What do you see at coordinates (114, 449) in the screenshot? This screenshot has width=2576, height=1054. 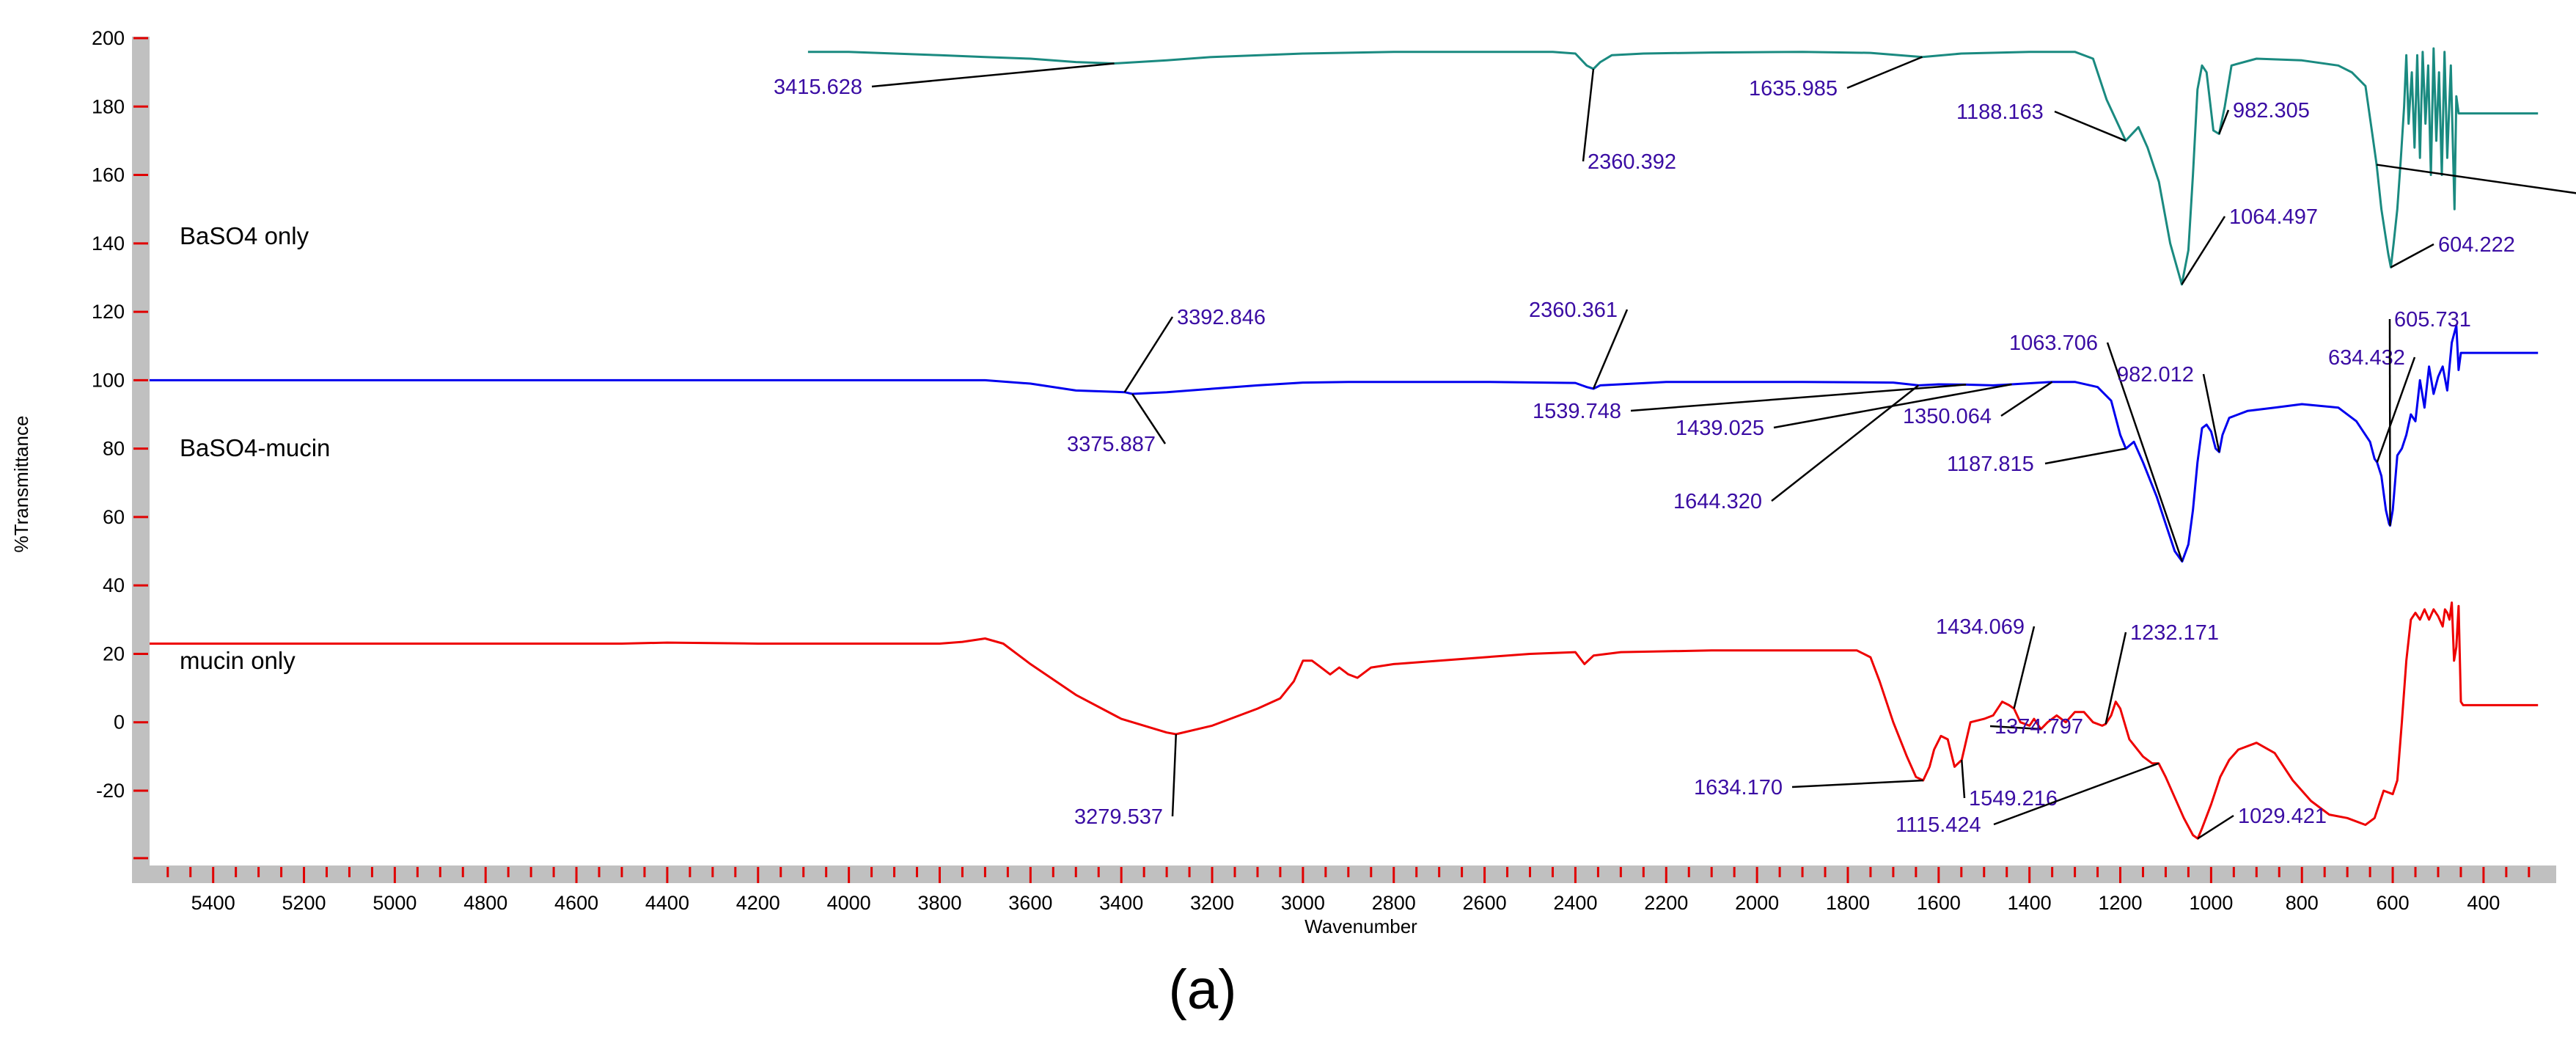 I see `y-tick-label: 80` at bounding box center [114, 449].